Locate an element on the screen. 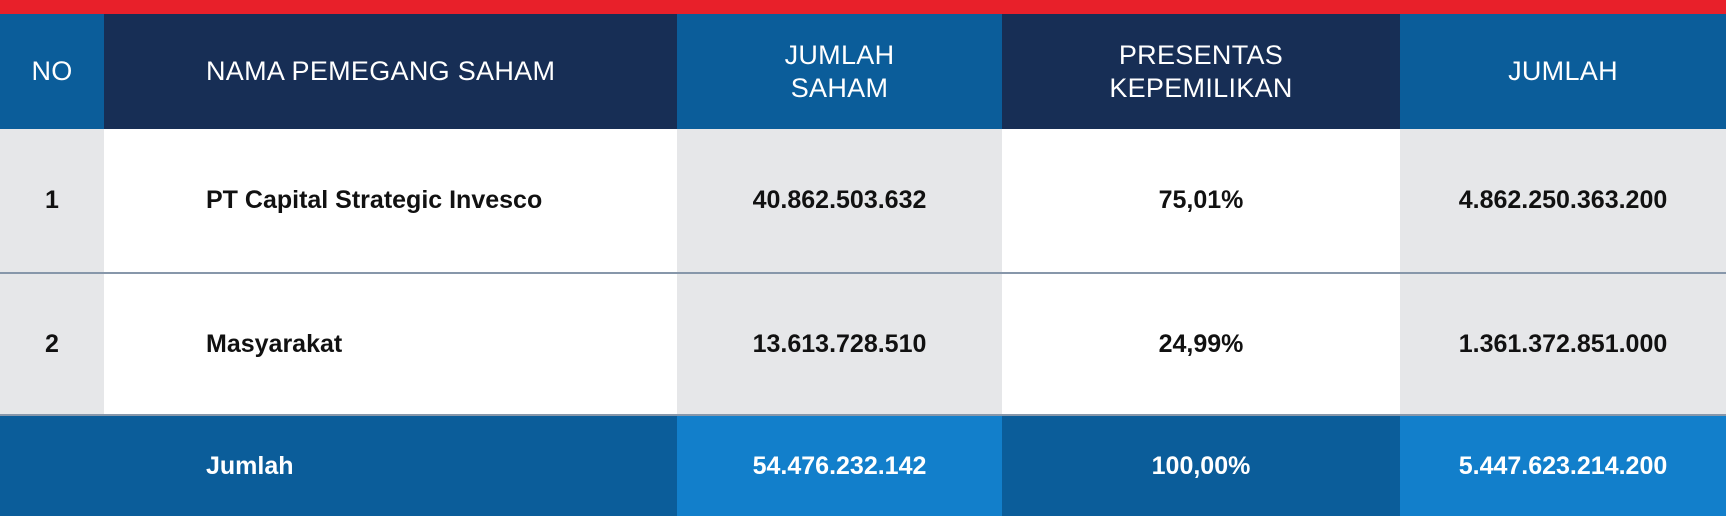 The height and width of the screenshot is (516, 1726). row-shareholder-name: Masyarakat is located at coordinates (390, 344).